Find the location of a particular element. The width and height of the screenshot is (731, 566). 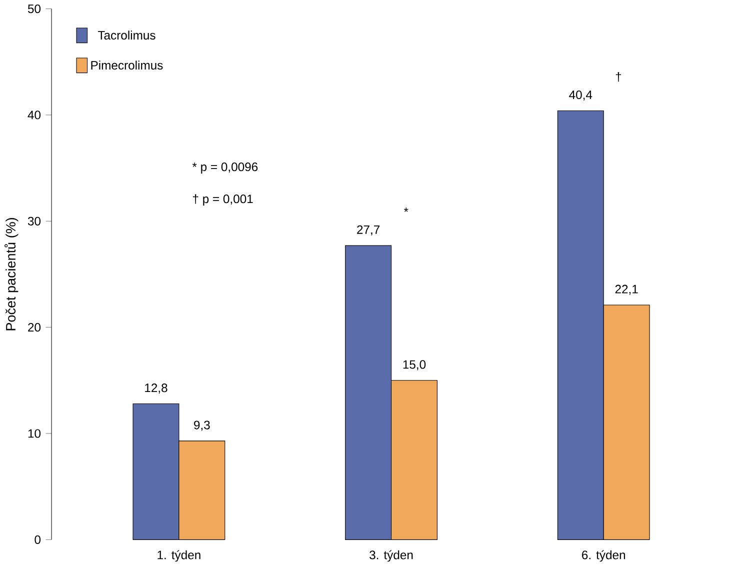

x-tick-label: 6. týden is located at coordinates (603, 556).